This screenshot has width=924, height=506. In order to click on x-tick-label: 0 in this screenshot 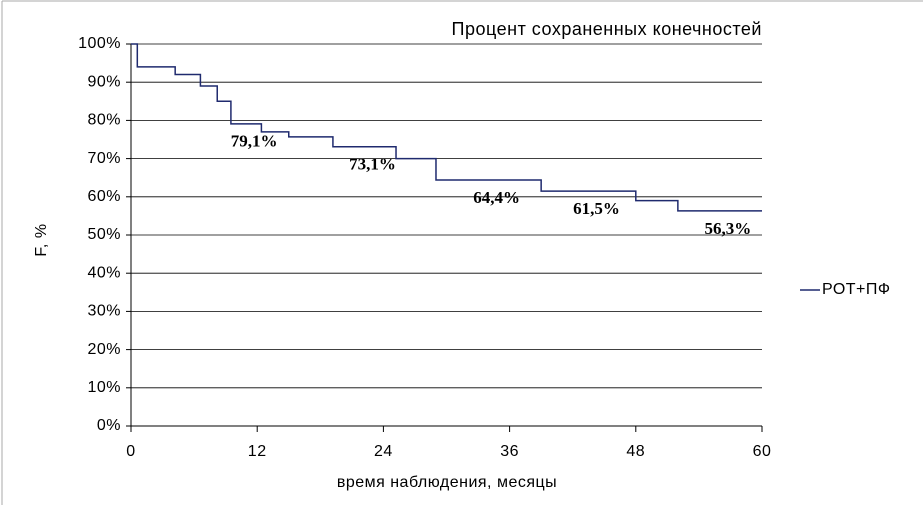, I will do `click(130, 451)`.